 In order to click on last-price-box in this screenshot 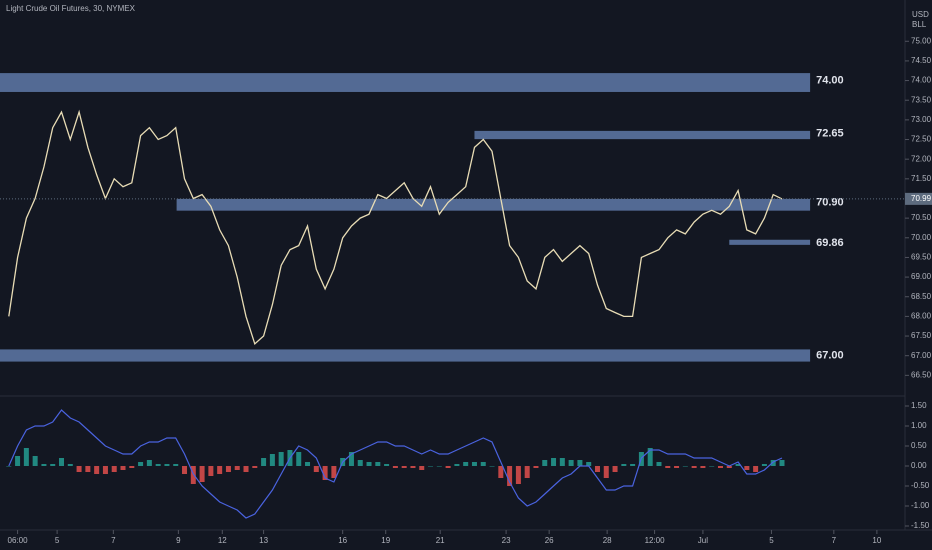, I will do `click(918, 198)`.